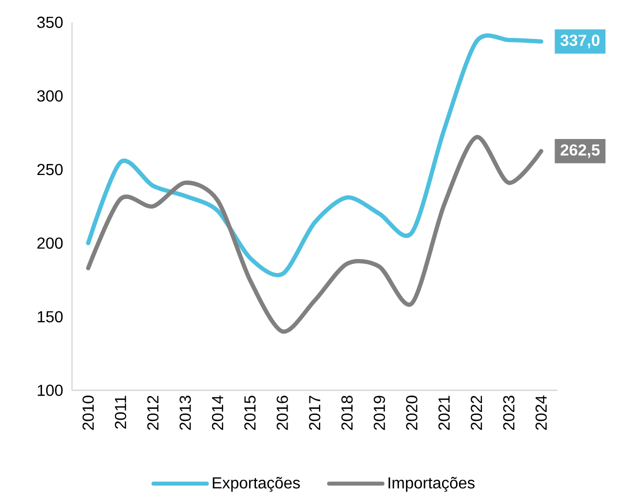  I want to click on x-tick-label: 2017, so click(314, 413).